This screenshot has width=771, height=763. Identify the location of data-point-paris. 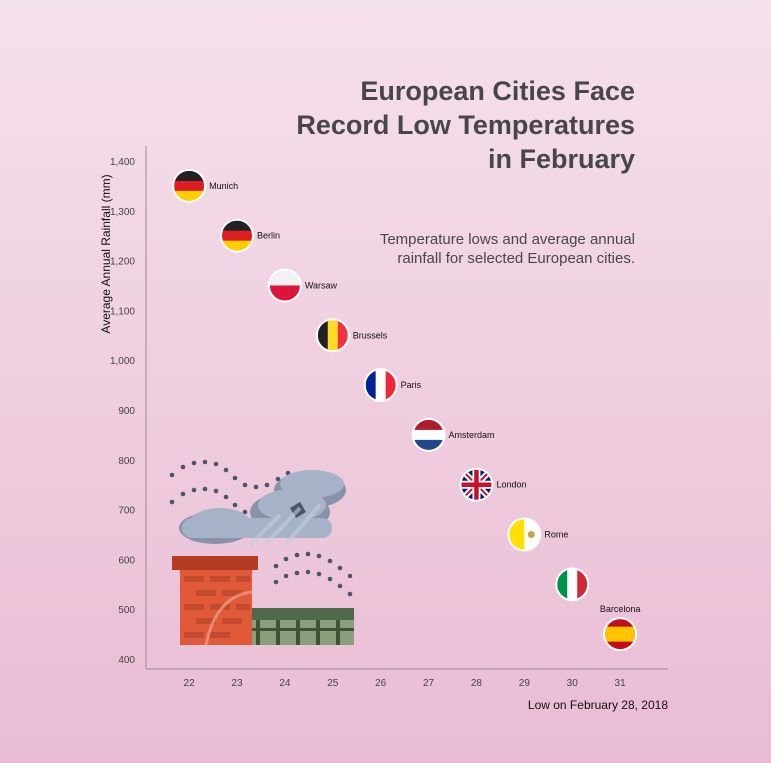
(380, 385).